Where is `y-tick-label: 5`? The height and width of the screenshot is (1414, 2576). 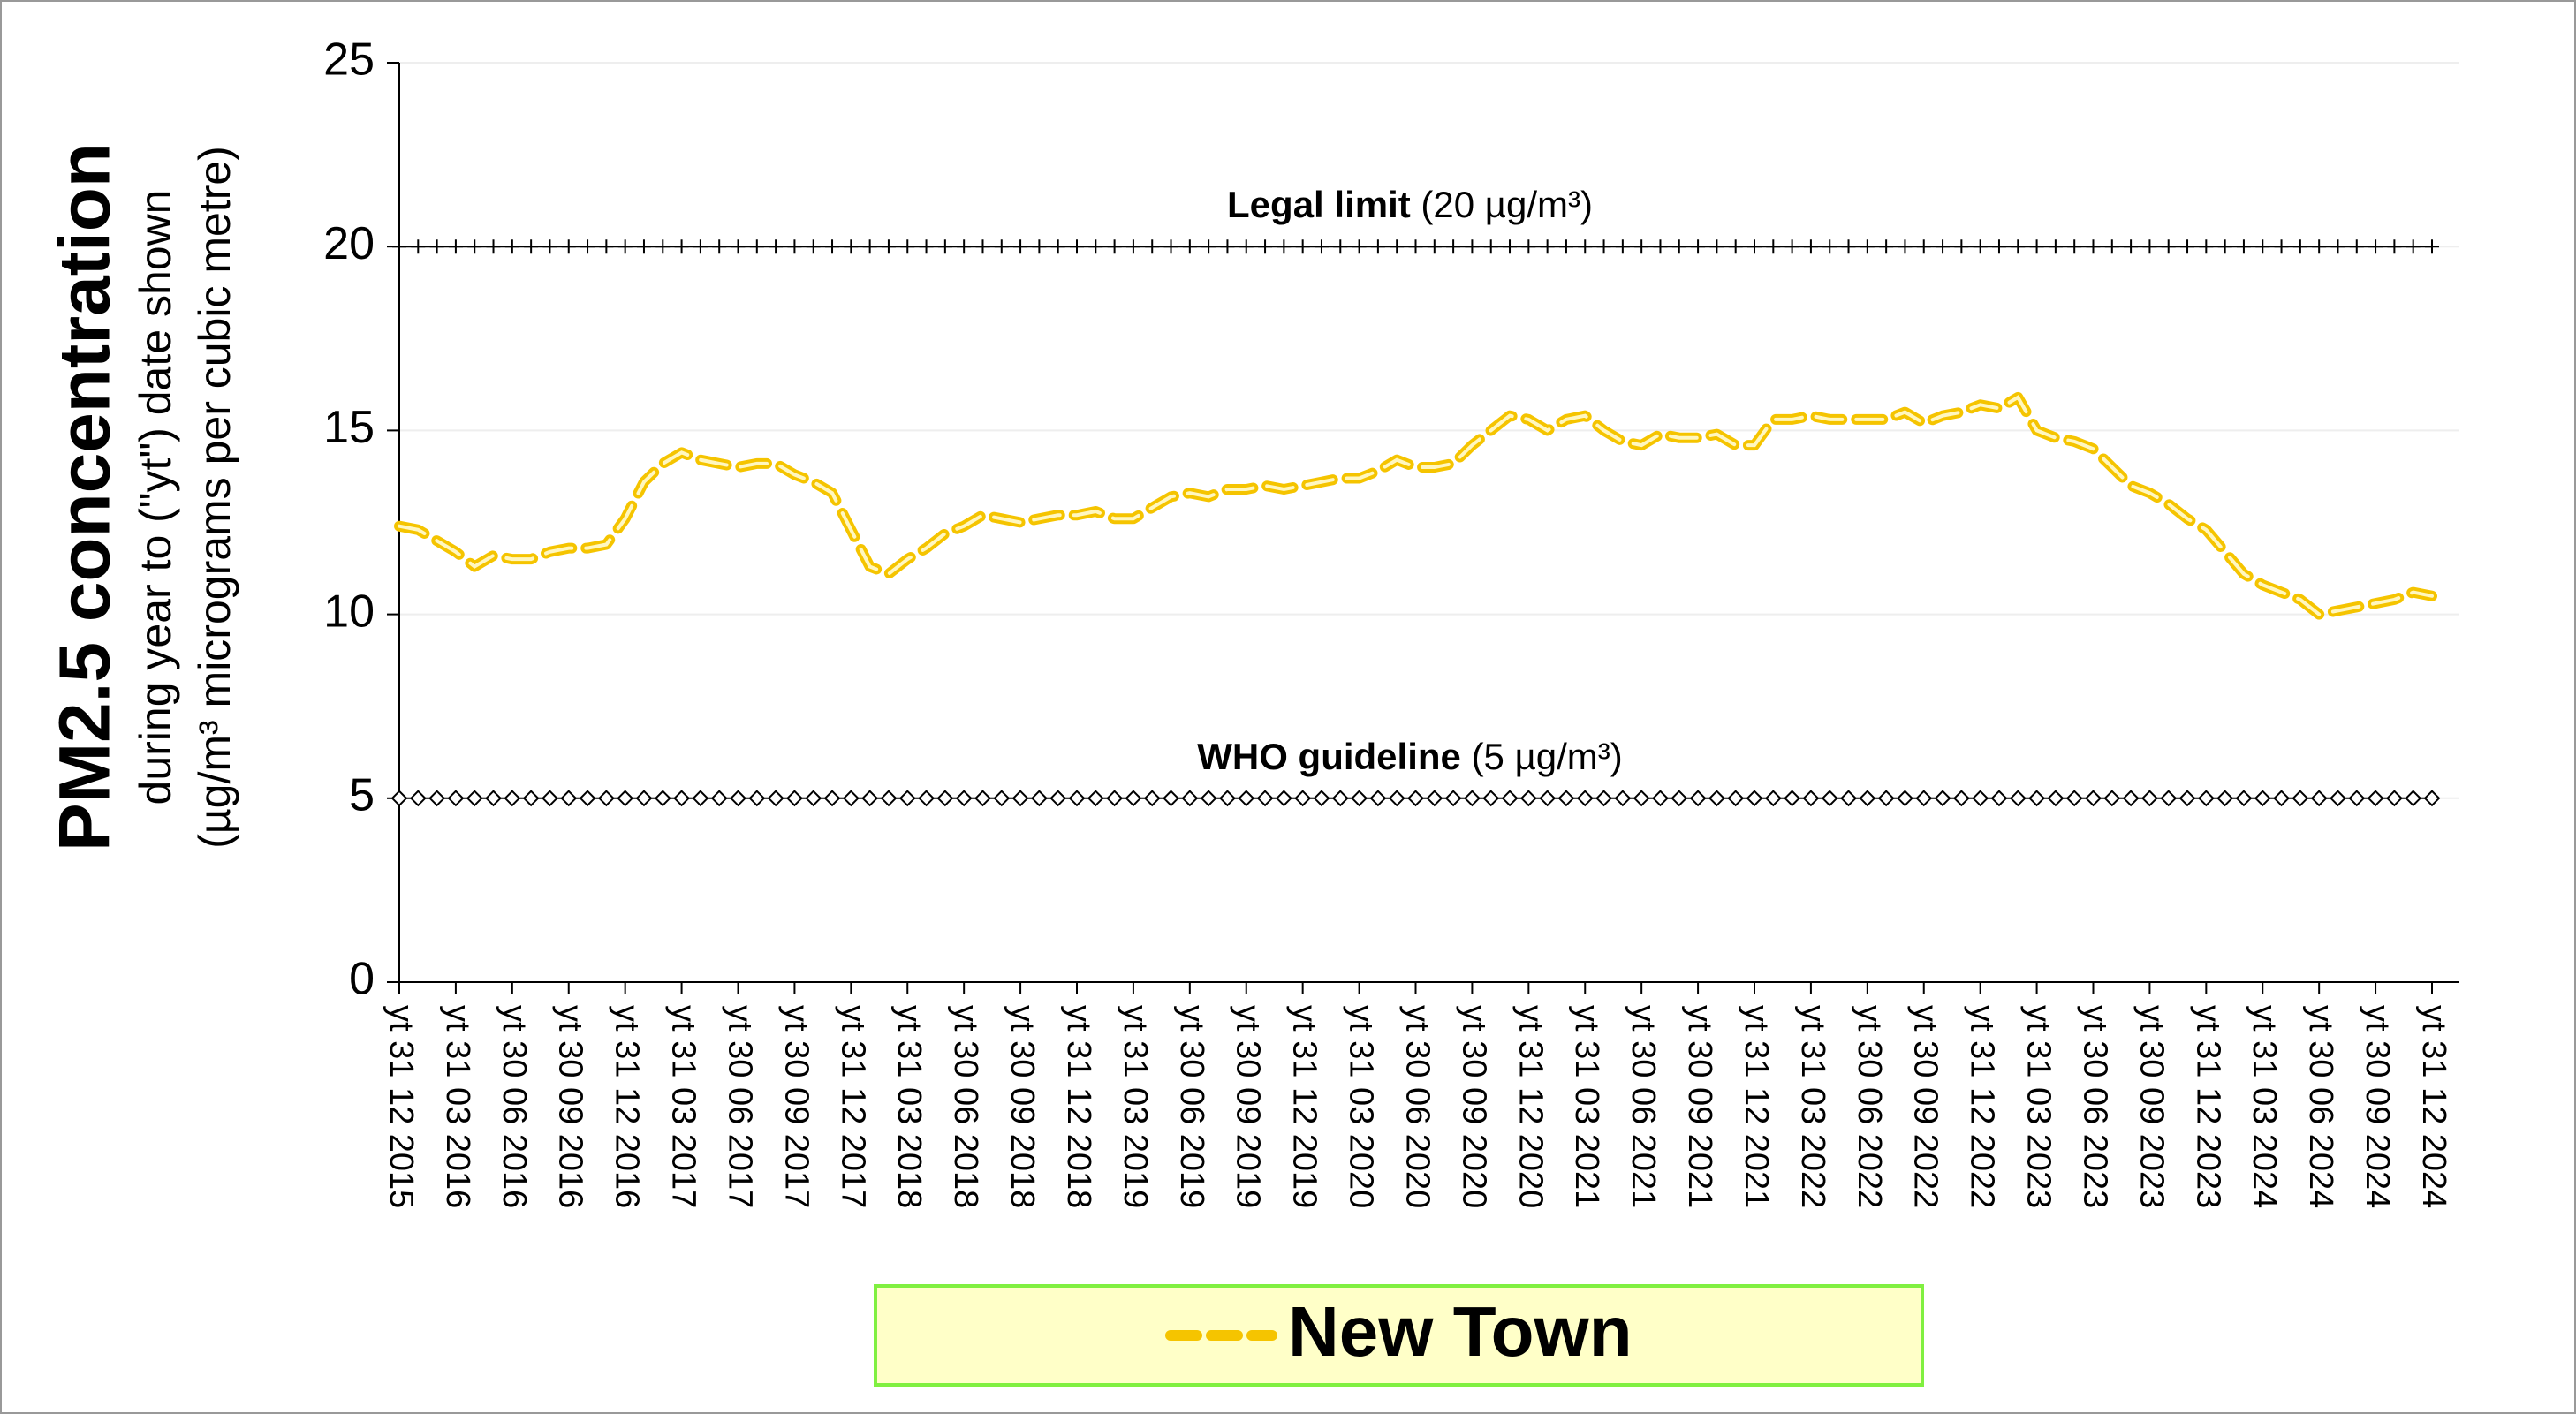 y-tick-label: 5 is located at coordinates (362, 795).